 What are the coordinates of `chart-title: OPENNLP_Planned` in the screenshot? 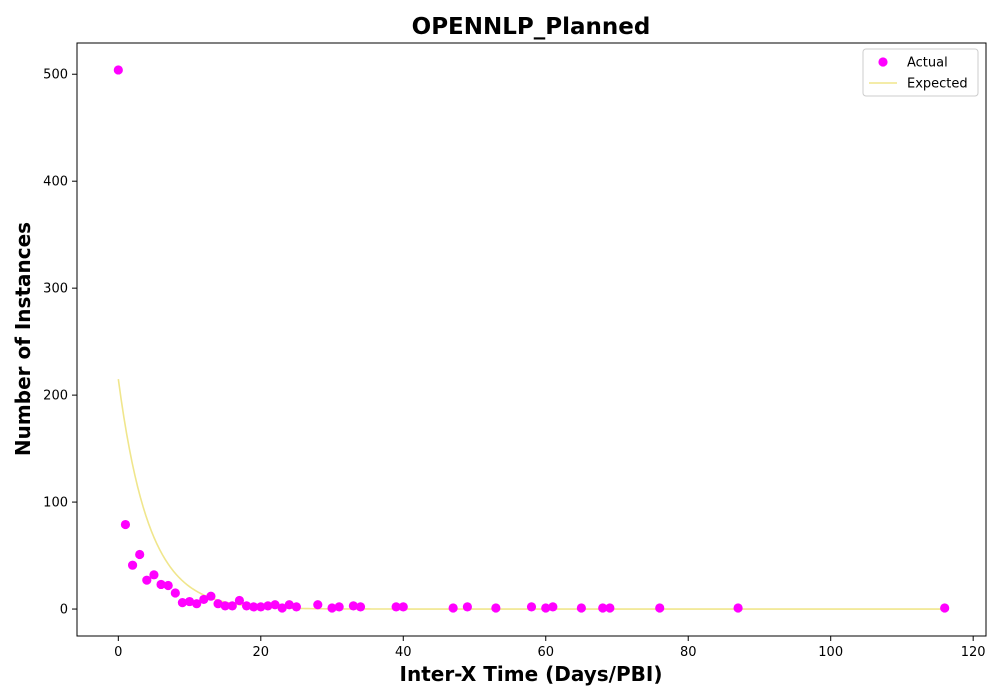 It's located at (531, 27).